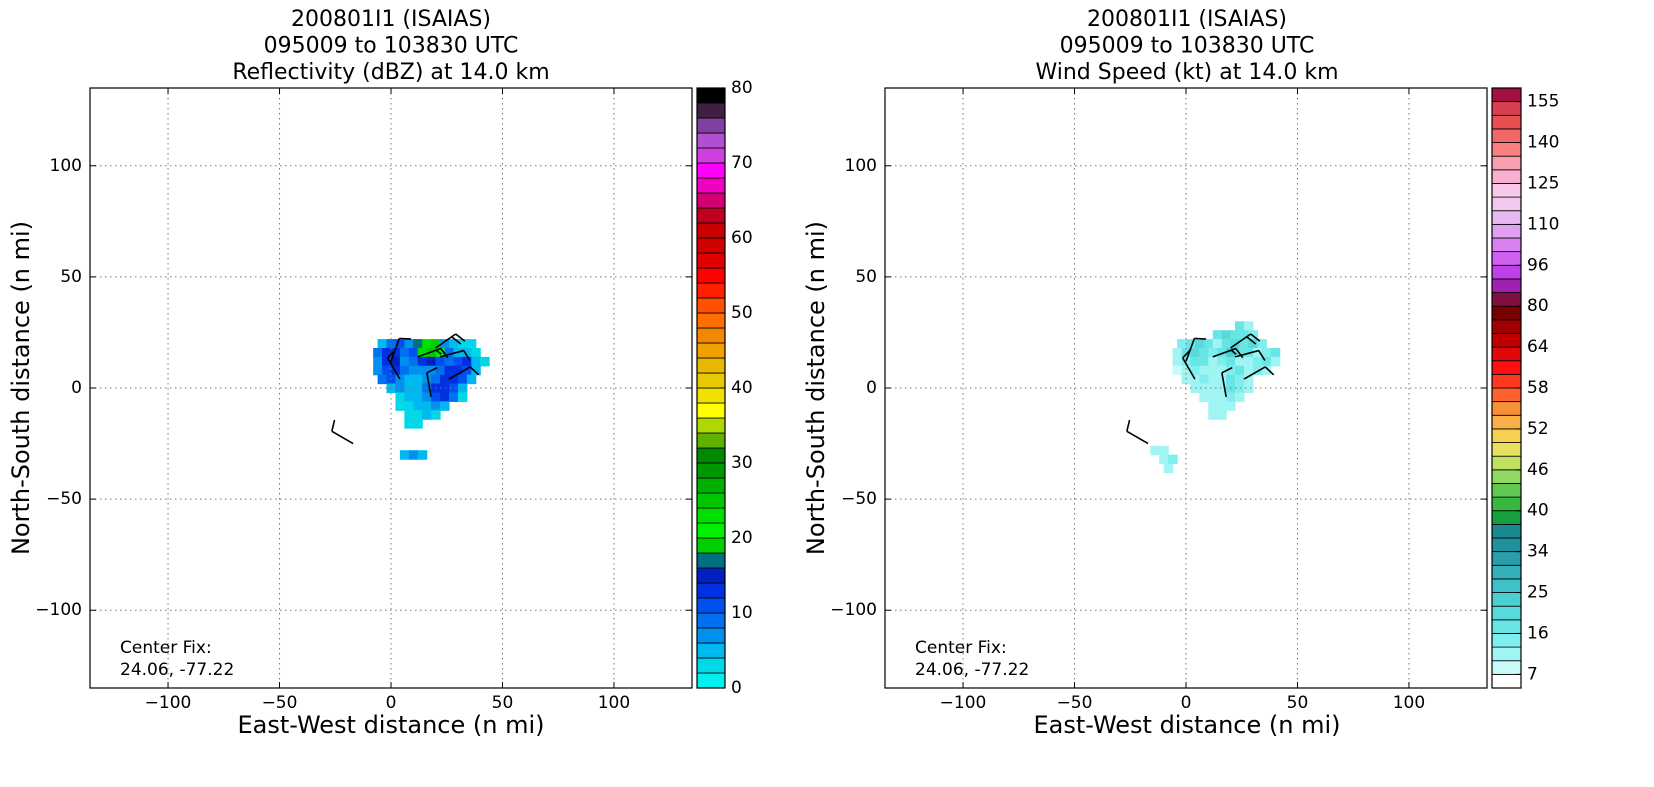 The image size is (1654, 787). I want to click on colorbar-tick-label: 16, so click(1538, 633).